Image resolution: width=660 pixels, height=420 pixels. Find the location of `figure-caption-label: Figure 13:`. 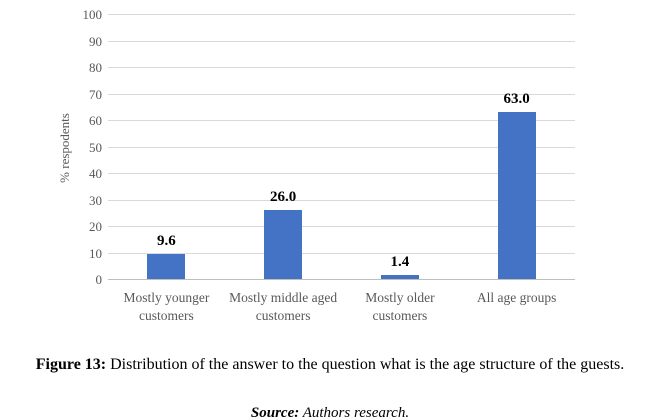

figure-caption-label: Figure 13: is located at coordinates (71, 364).